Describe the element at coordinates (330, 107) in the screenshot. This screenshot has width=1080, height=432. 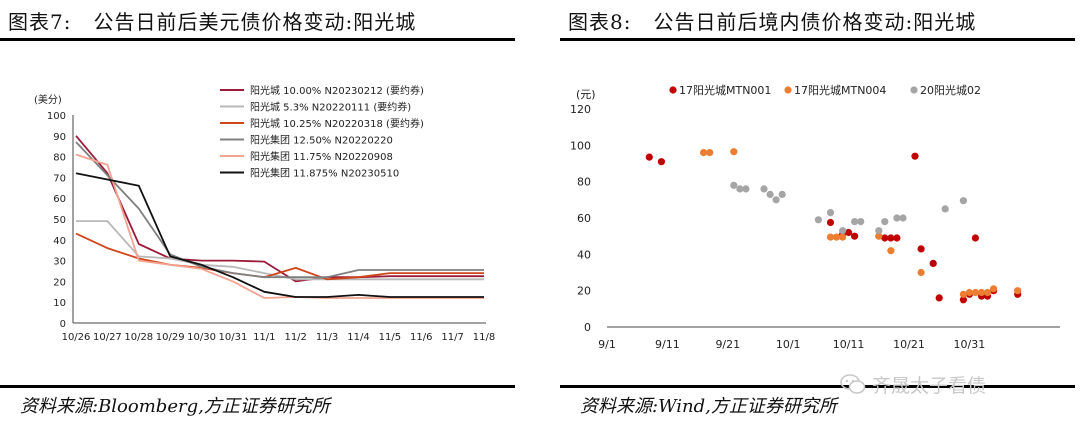
I see `legend-label-2: 阳光城 5.3% N20220111 (要约券)` at that location.